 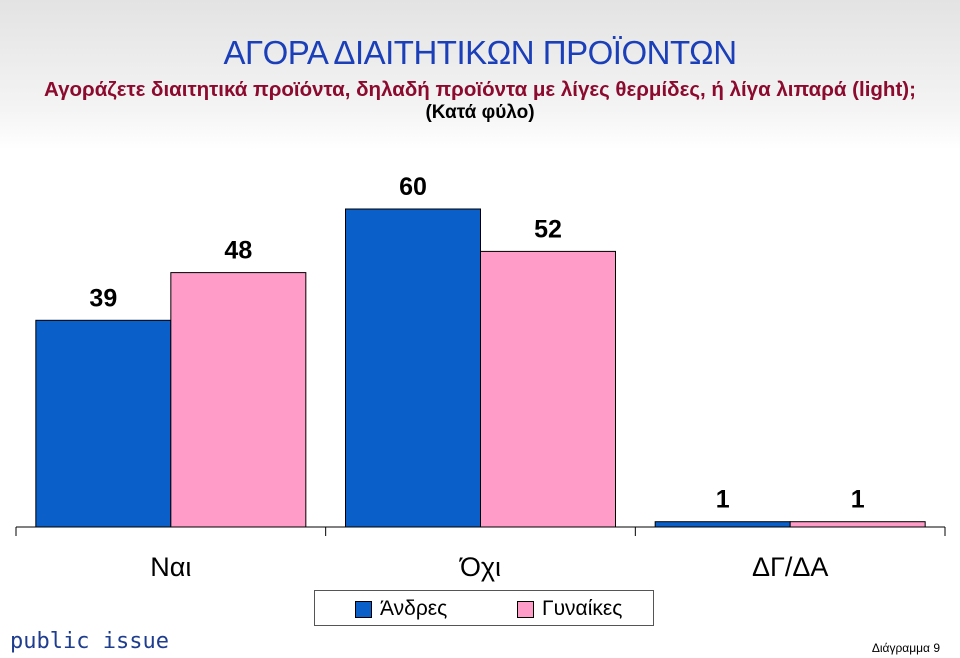 What do you see at coordinates (905, 648) in the screenshot?
I see `page-label: Διάγραμμα 9` at bounding box center [905, 648].